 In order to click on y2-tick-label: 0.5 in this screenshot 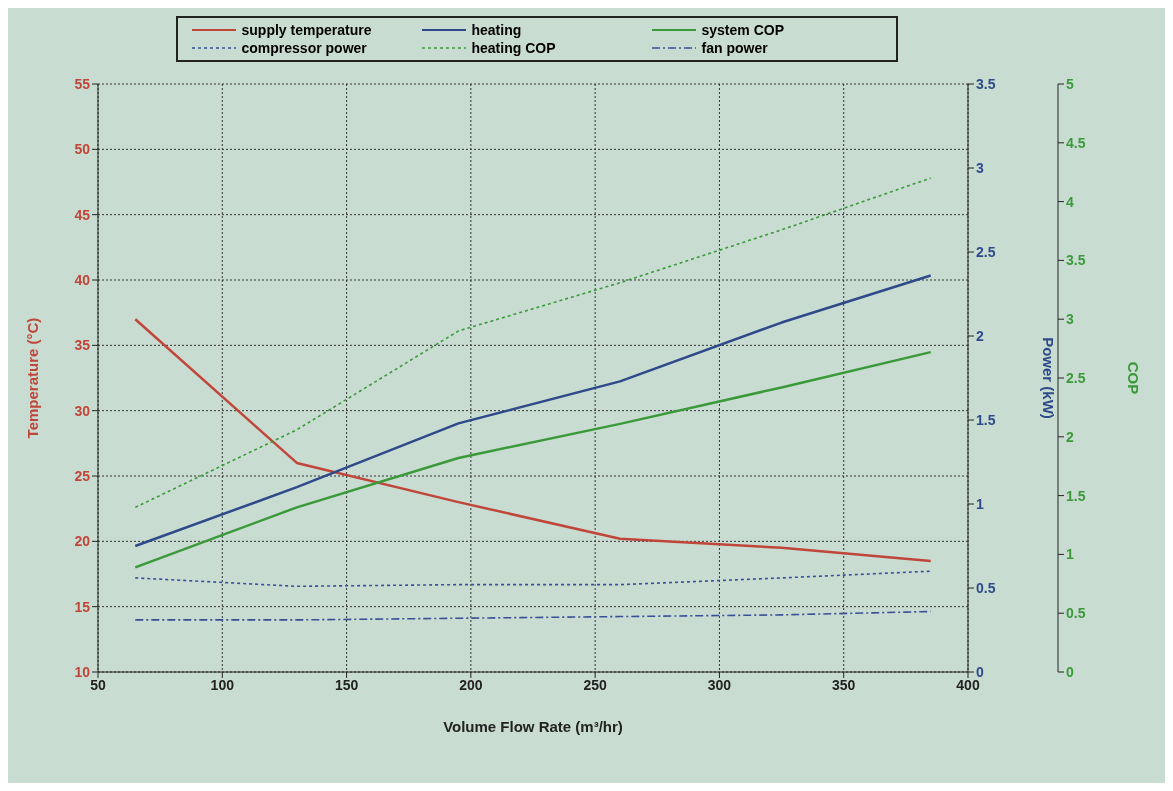, I will do `click(986, 587)`.